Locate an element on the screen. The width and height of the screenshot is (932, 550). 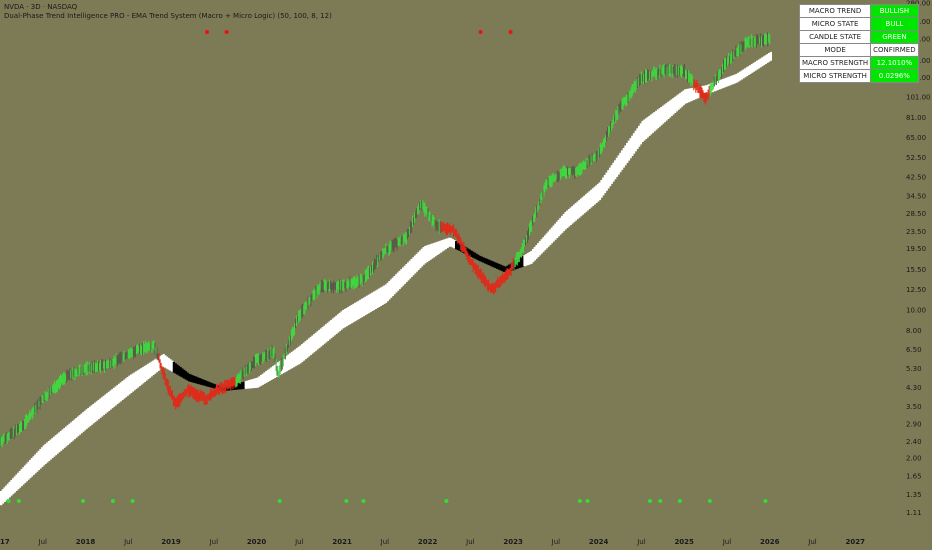
y-tick-label: 6.50 is located at coordinates (914, 350).